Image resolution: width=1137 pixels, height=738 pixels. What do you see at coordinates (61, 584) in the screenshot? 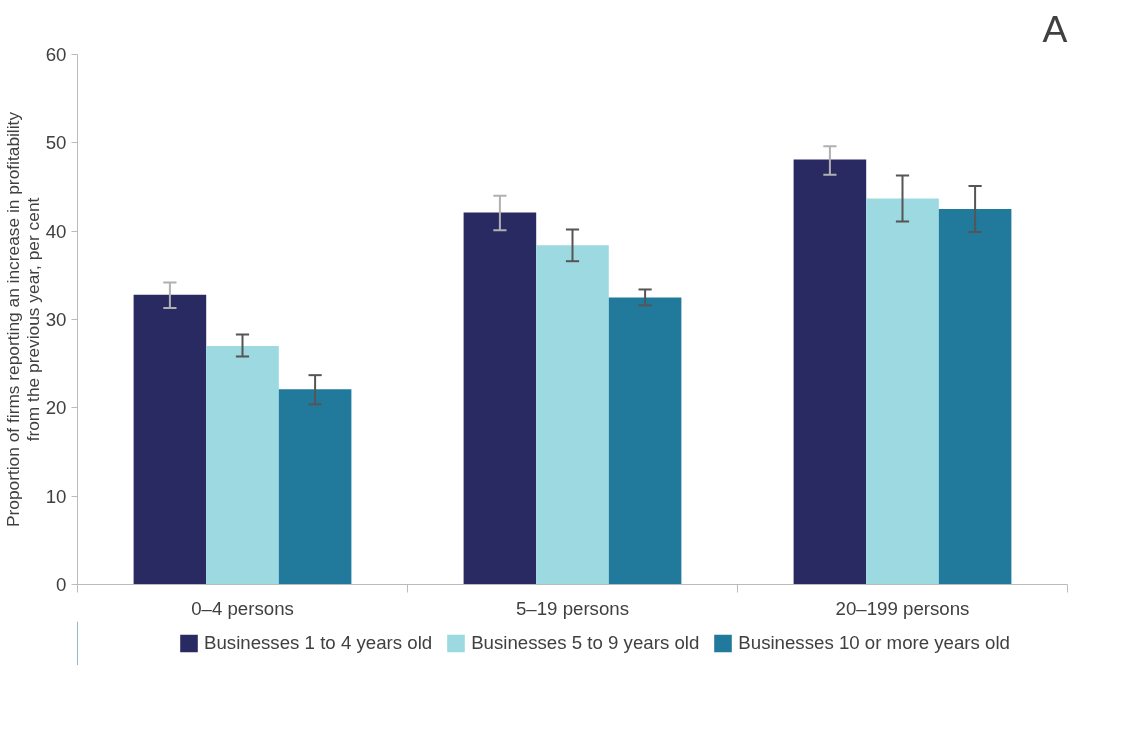
I see `y-tick-label: 0` at bounding box center [61, 584].